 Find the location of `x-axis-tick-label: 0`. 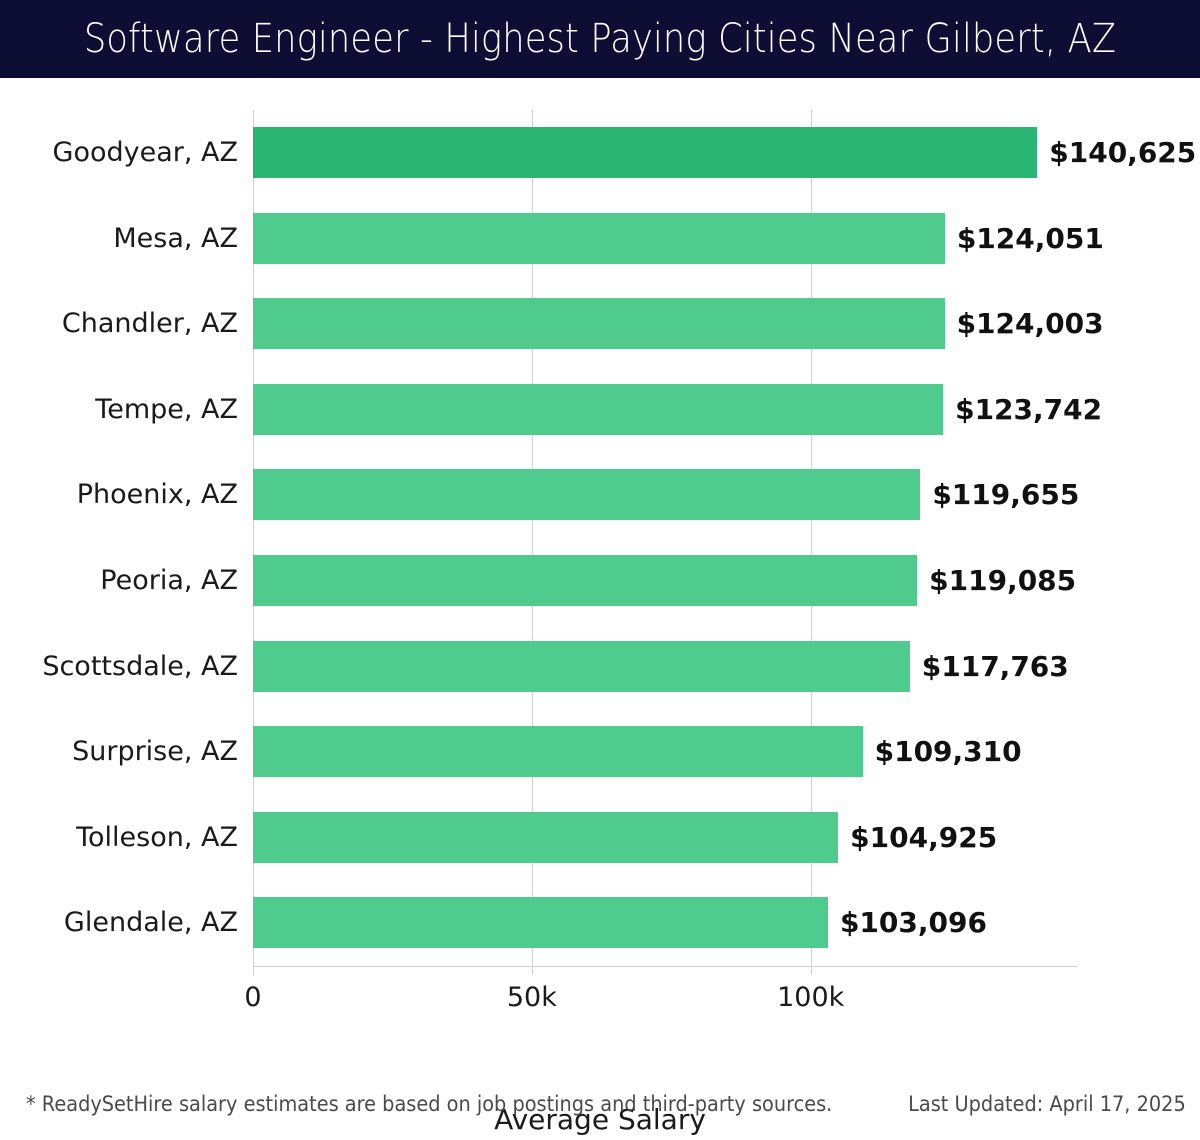

x-axis-tick-label: 0 is located at coordinates (253, 997).